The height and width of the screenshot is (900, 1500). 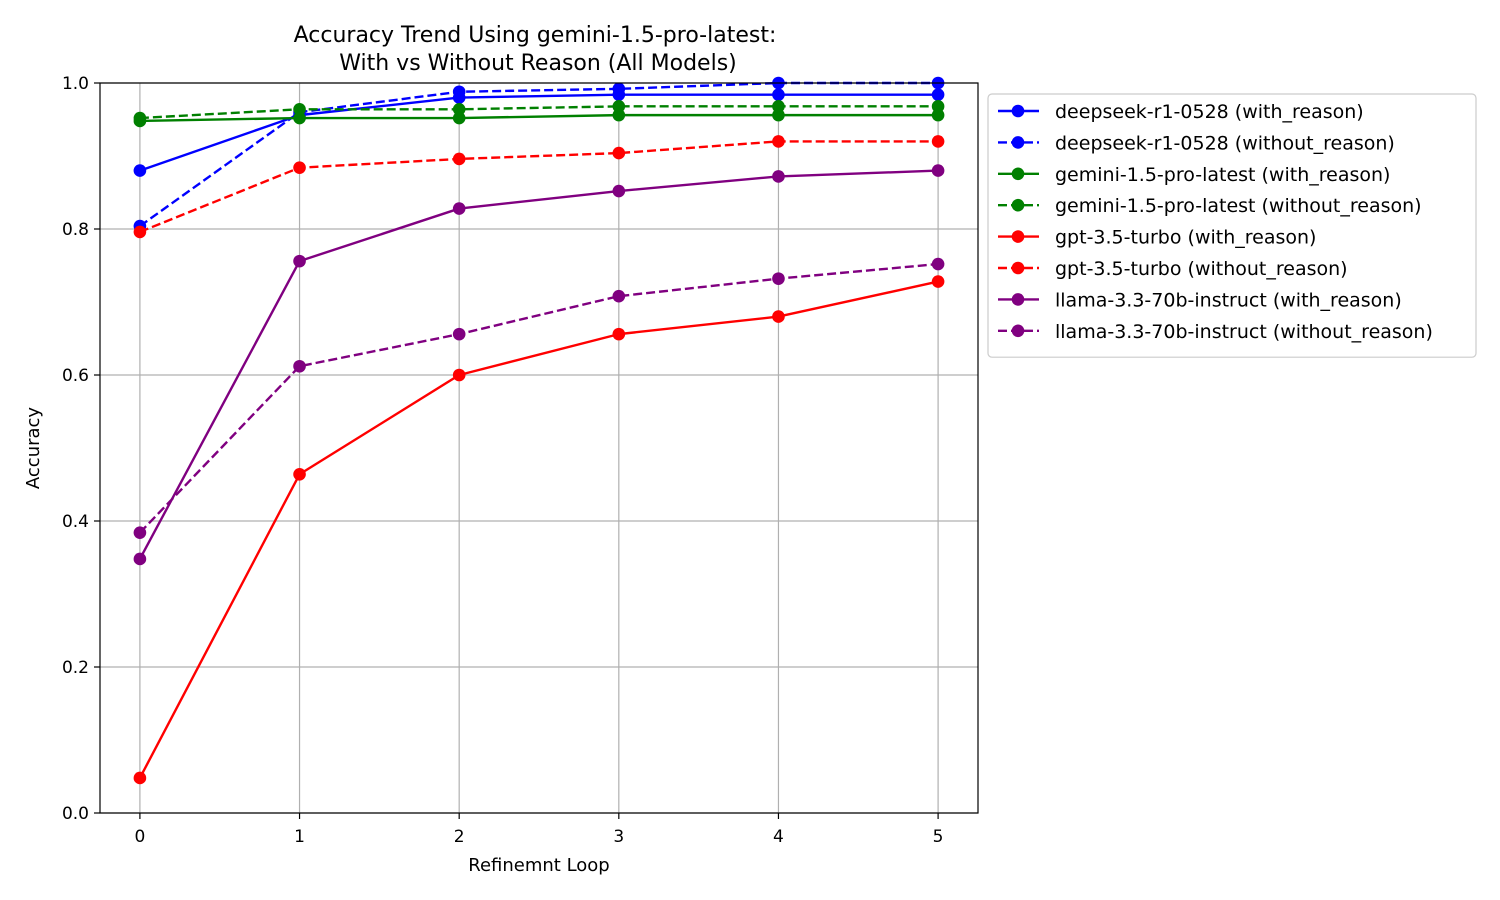 I want to click on x-tick-label: 3, so click(x=618, y=837).